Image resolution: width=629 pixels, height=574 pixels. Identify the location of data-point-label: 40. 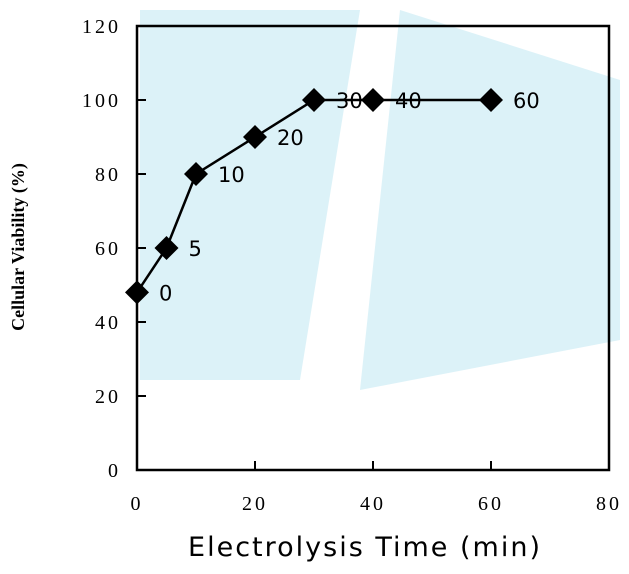
(408, 101).